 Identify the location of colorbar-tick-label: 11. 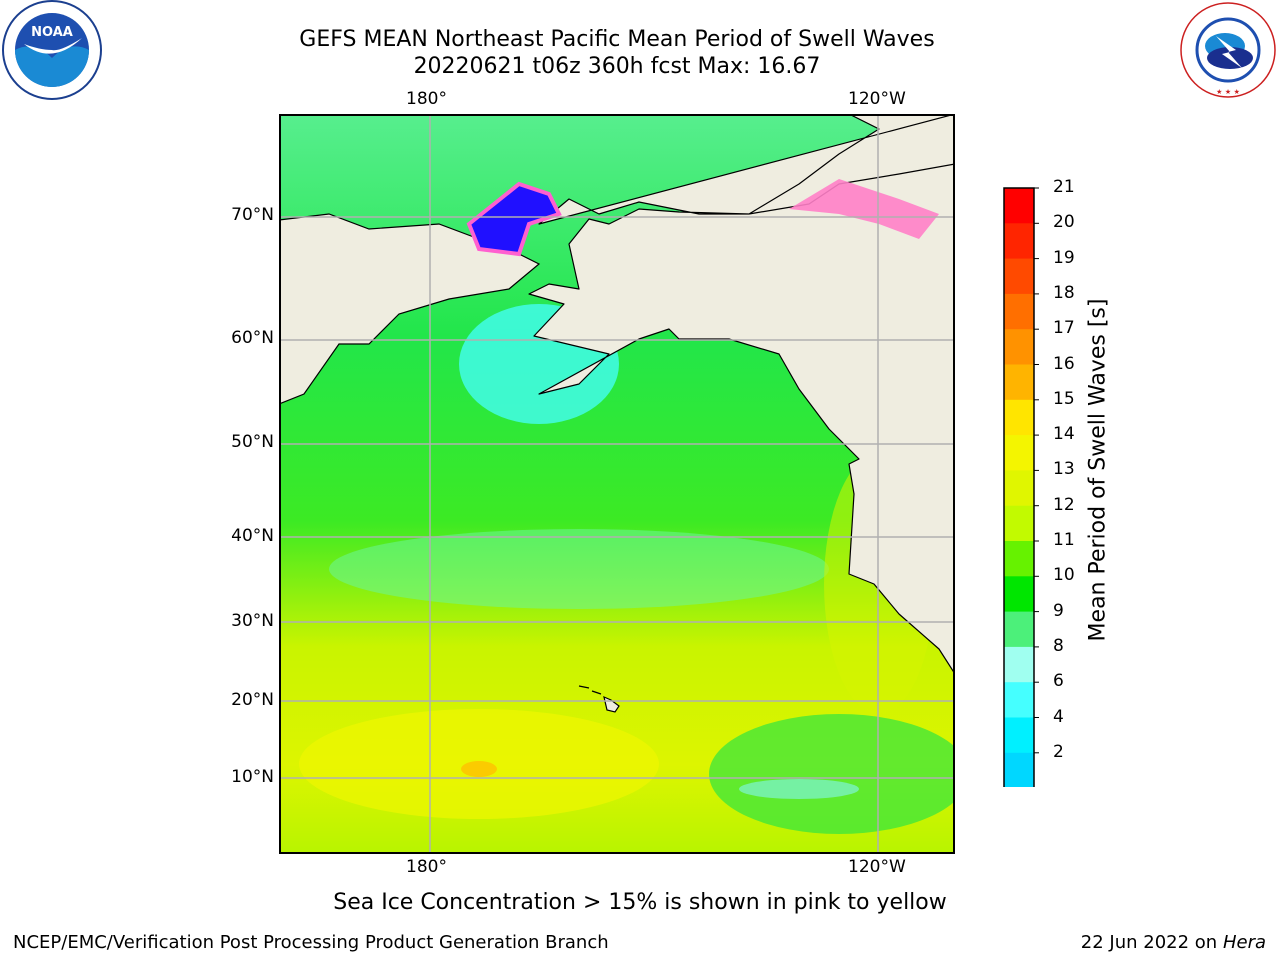
(1064, 540).